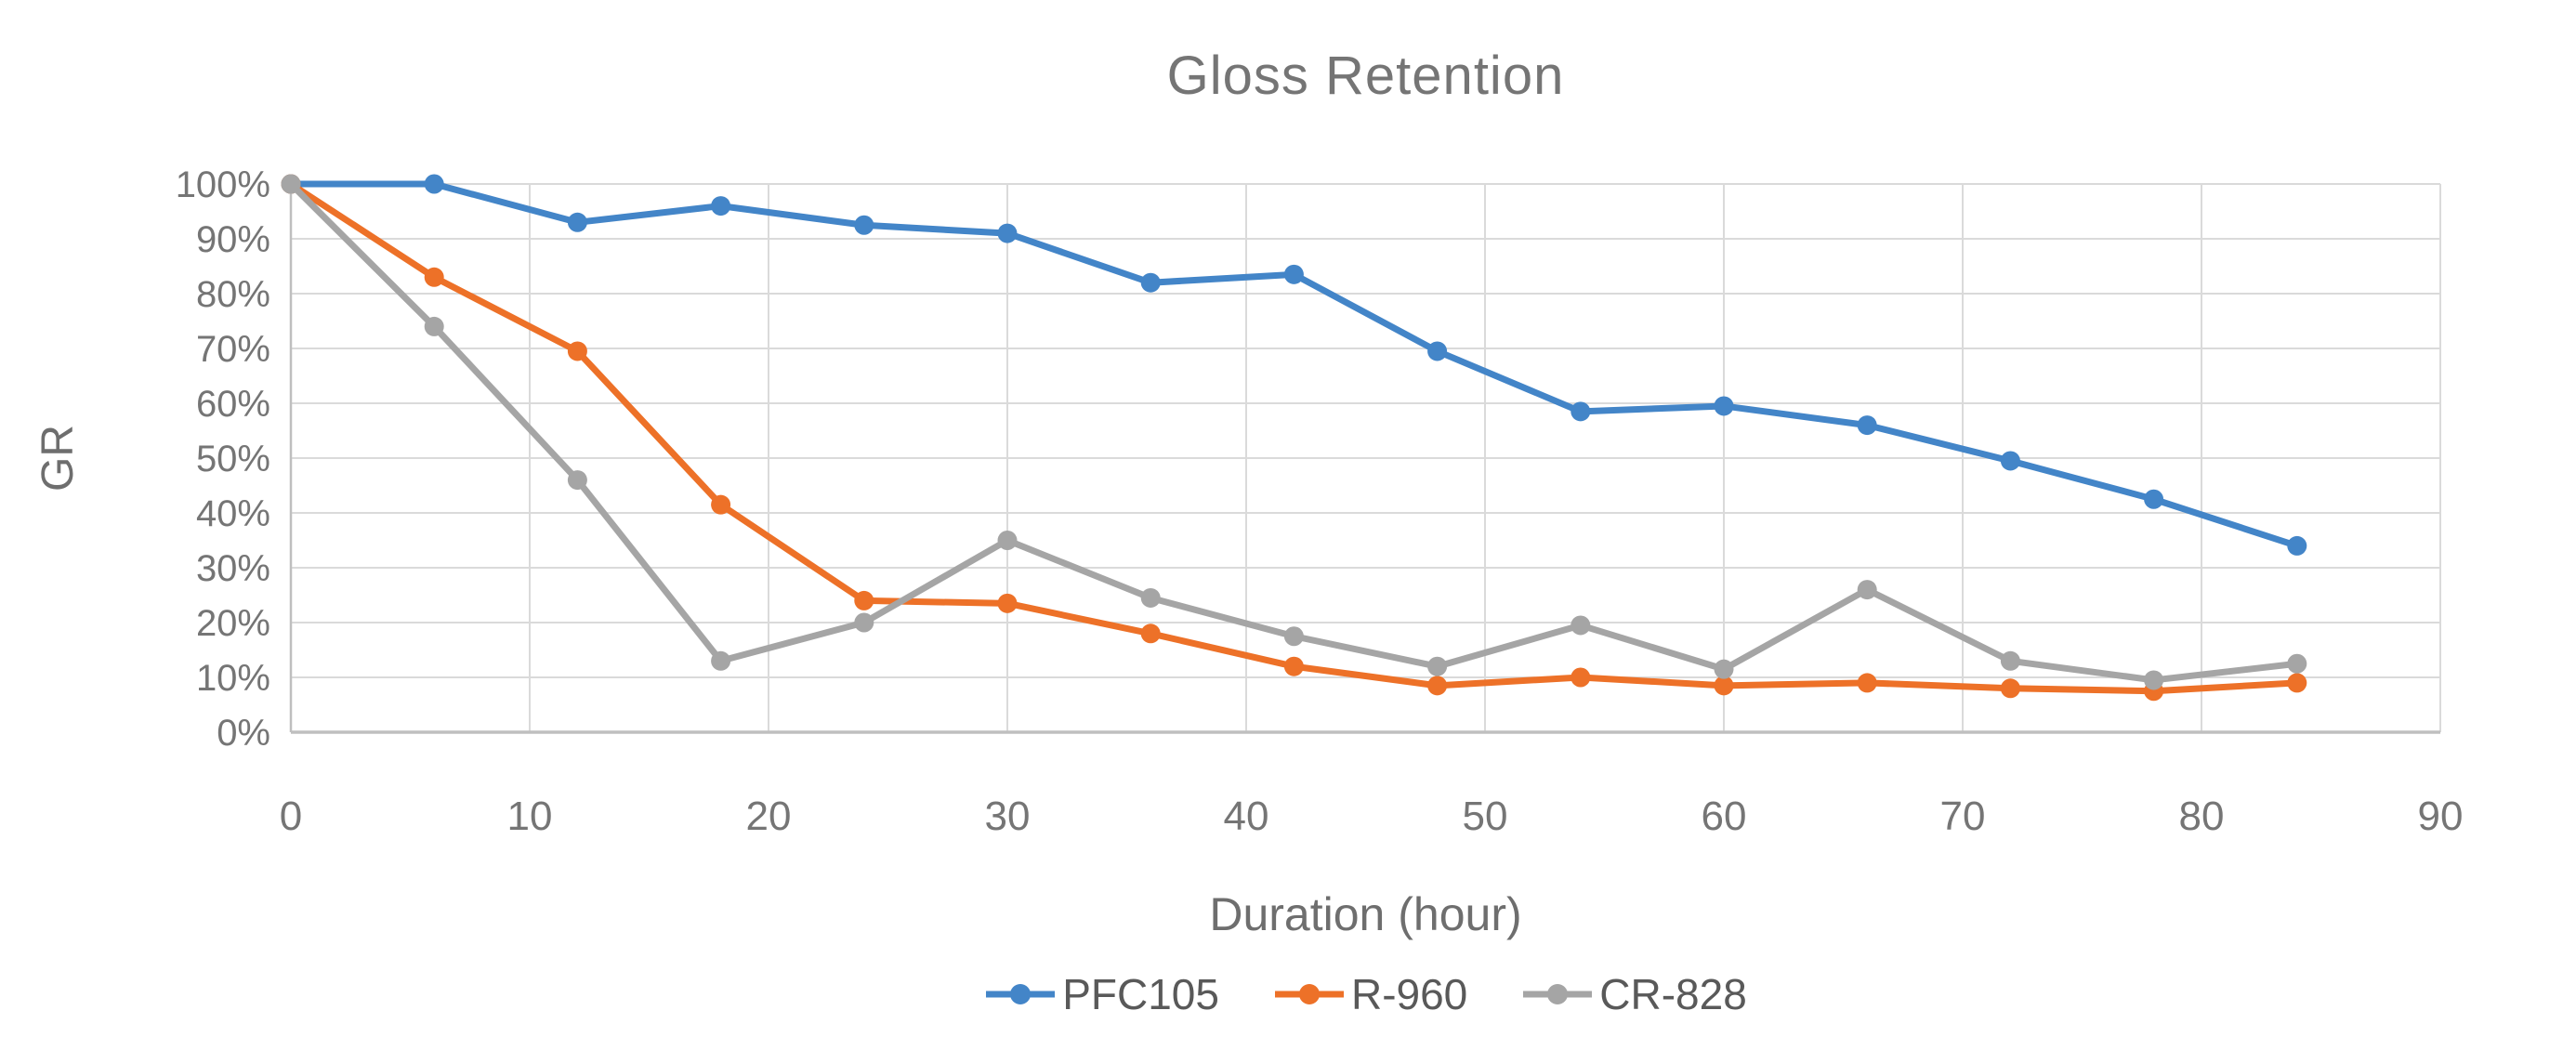 The image size is (2576, 1063). I want to click on y-tick-label: 50%, so click(233, 459).